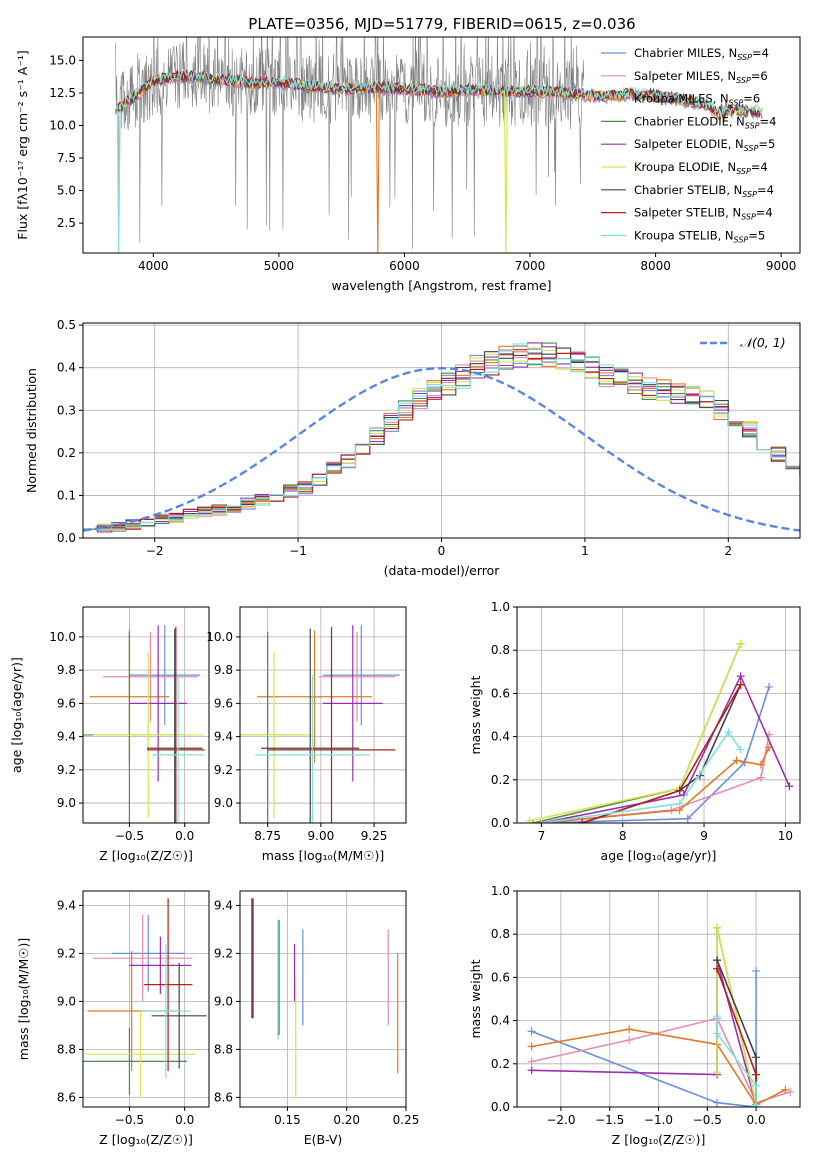 The height and width of the screenshot is (1174, 819). I want to click on plot-area-mass_vs_ebv, so click(325, 998).